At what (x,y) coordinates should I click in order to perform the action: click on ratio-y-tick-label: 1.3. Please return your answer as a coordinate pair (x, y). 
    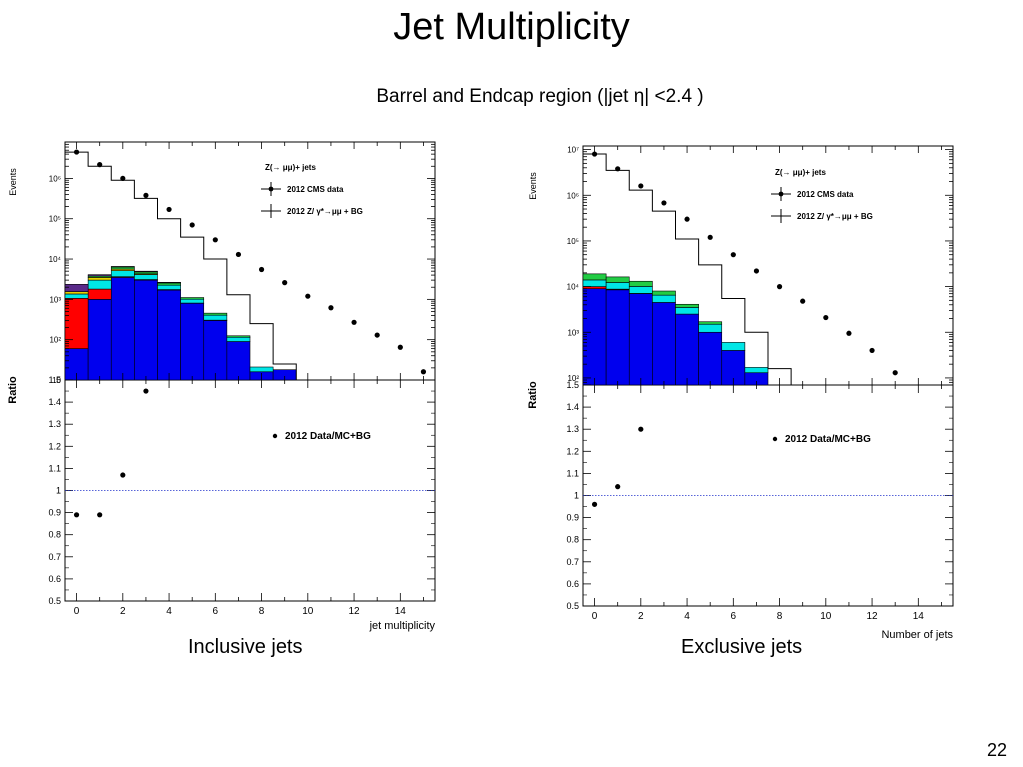
    Looking at the image, I should click on (572, 429).